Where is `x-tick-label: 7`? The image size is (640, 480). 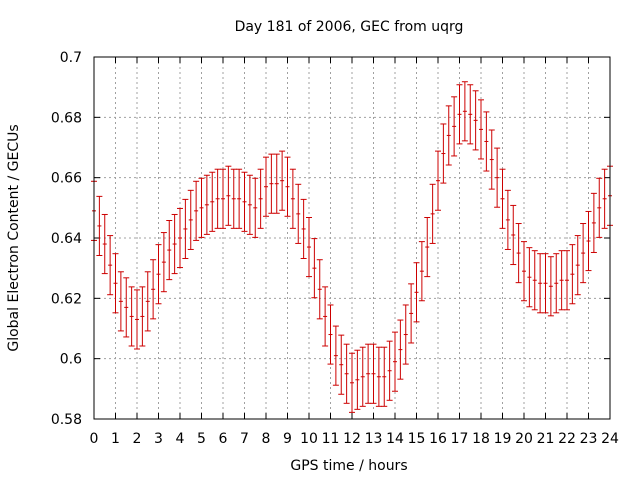 x-tick-label: 7 is located at coordinates (244, 439).